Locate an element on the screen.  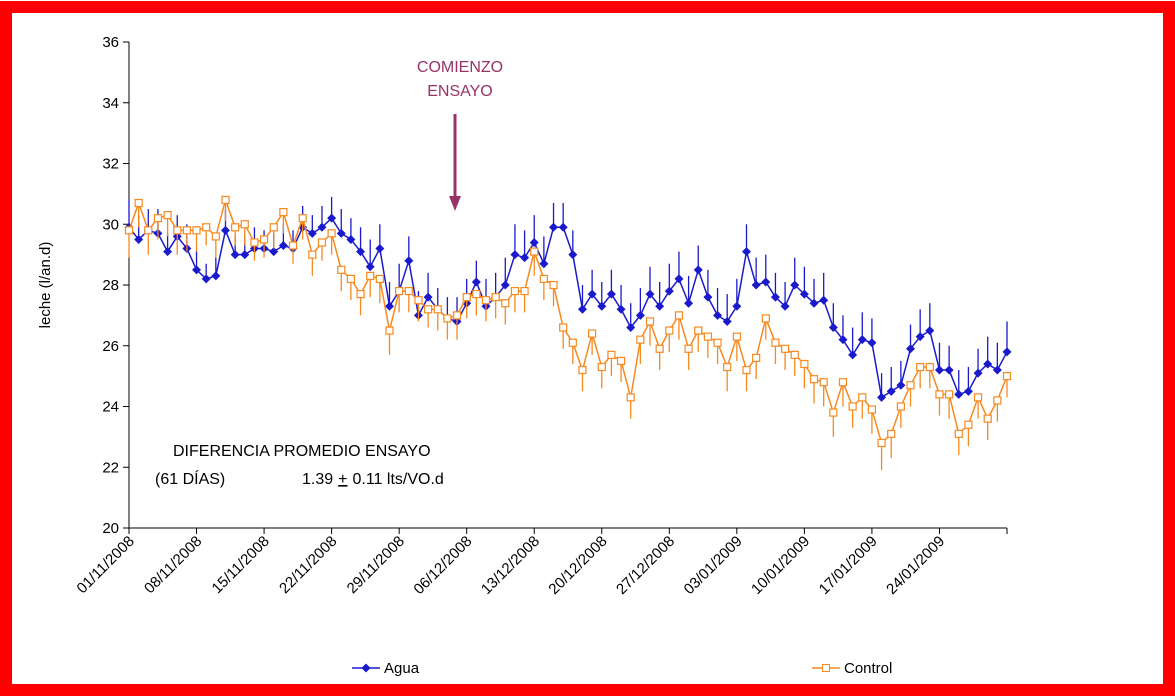
y-tick-label: 24 is located at coordinates (110, 407).